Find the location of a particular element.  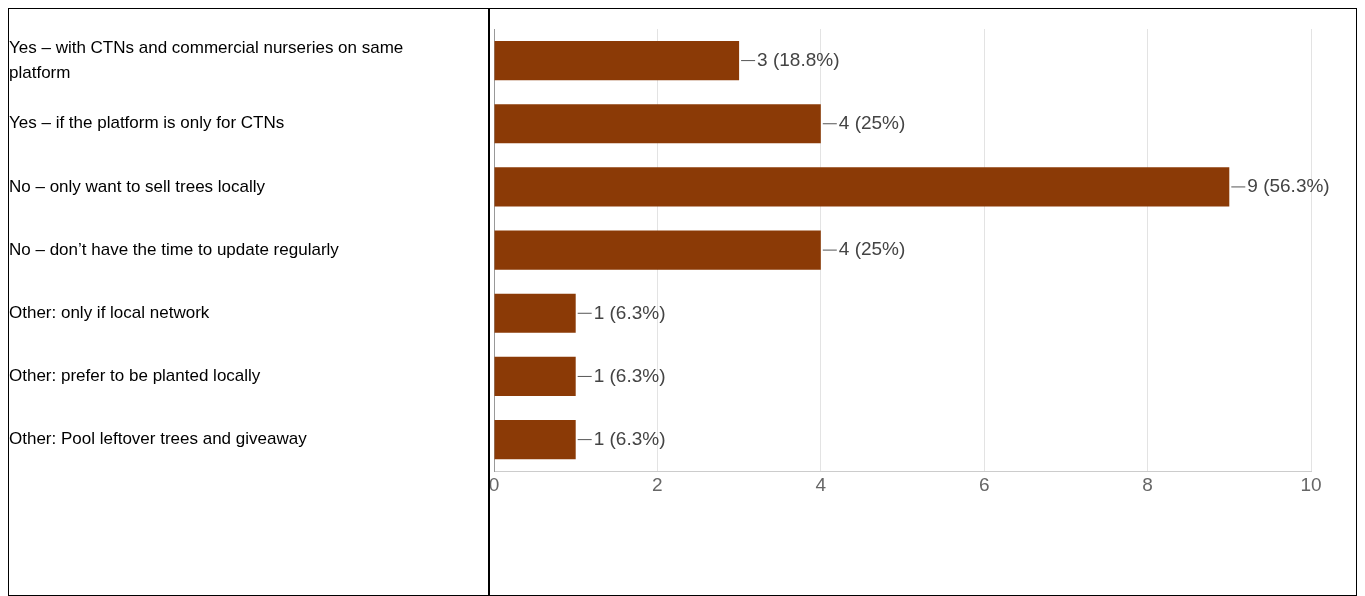

data-label: 9 (56.3%) is located at coordinates (1288, 186).